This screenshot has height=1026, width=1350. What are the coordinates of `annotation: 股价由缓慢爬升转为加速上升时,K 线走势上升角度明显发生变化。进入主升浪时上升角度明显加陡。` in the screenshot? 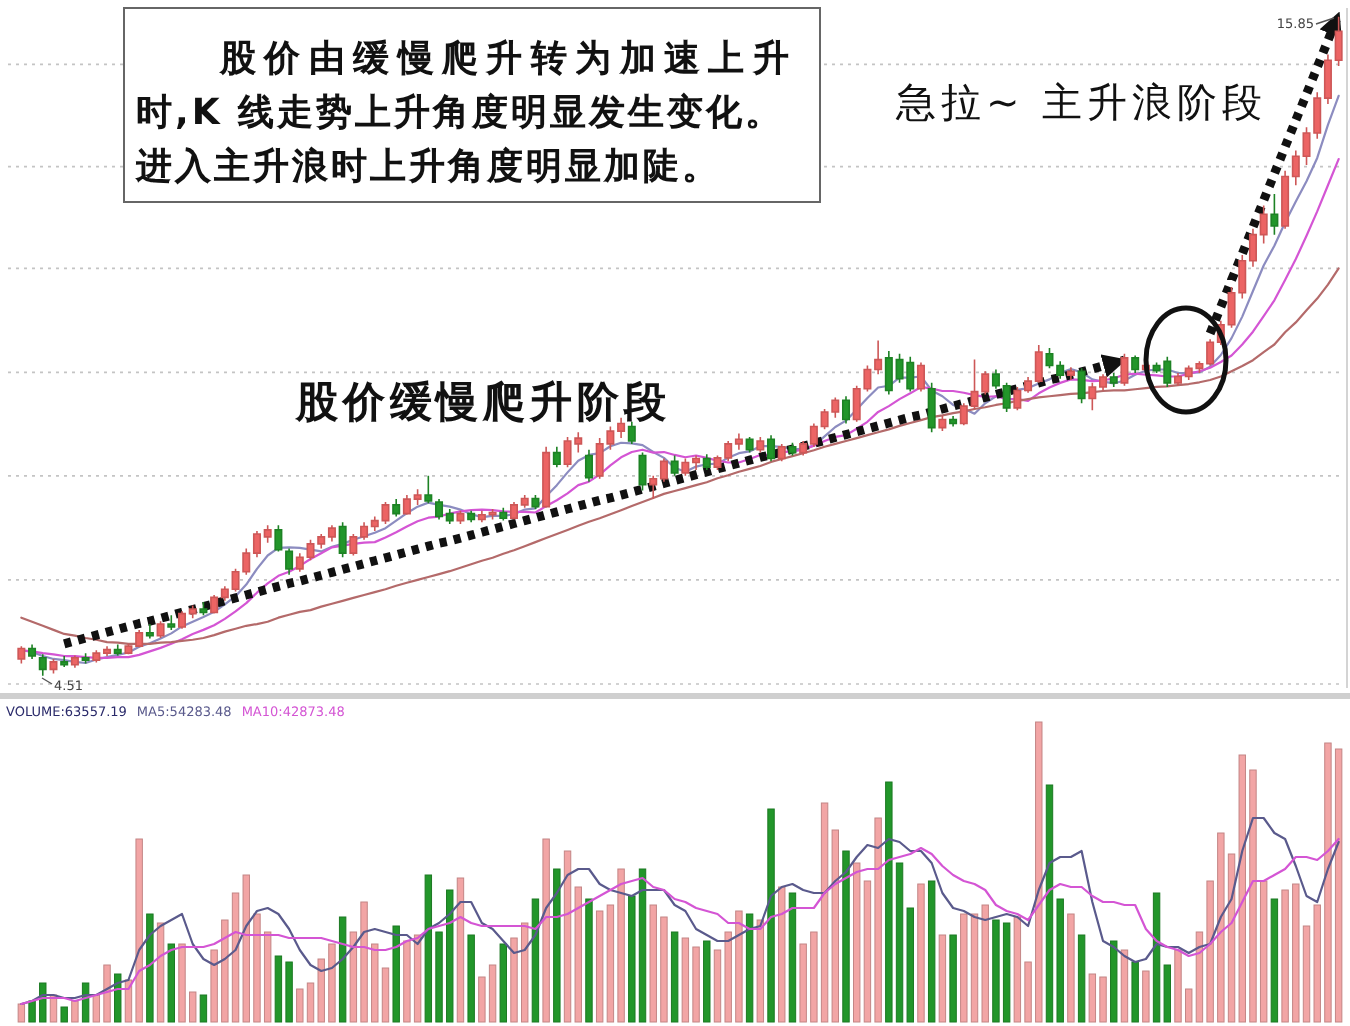 It's located at (466, 113).